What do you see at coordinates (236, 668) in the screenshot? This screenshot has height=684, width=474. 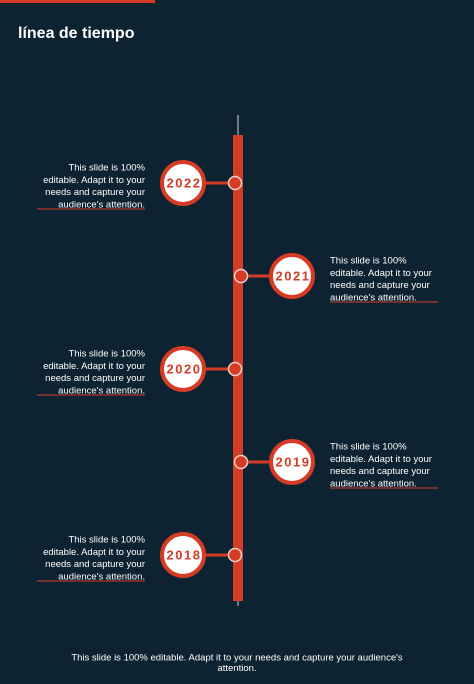 I see `footer-text: attention.` at bounding box center [236, 668].